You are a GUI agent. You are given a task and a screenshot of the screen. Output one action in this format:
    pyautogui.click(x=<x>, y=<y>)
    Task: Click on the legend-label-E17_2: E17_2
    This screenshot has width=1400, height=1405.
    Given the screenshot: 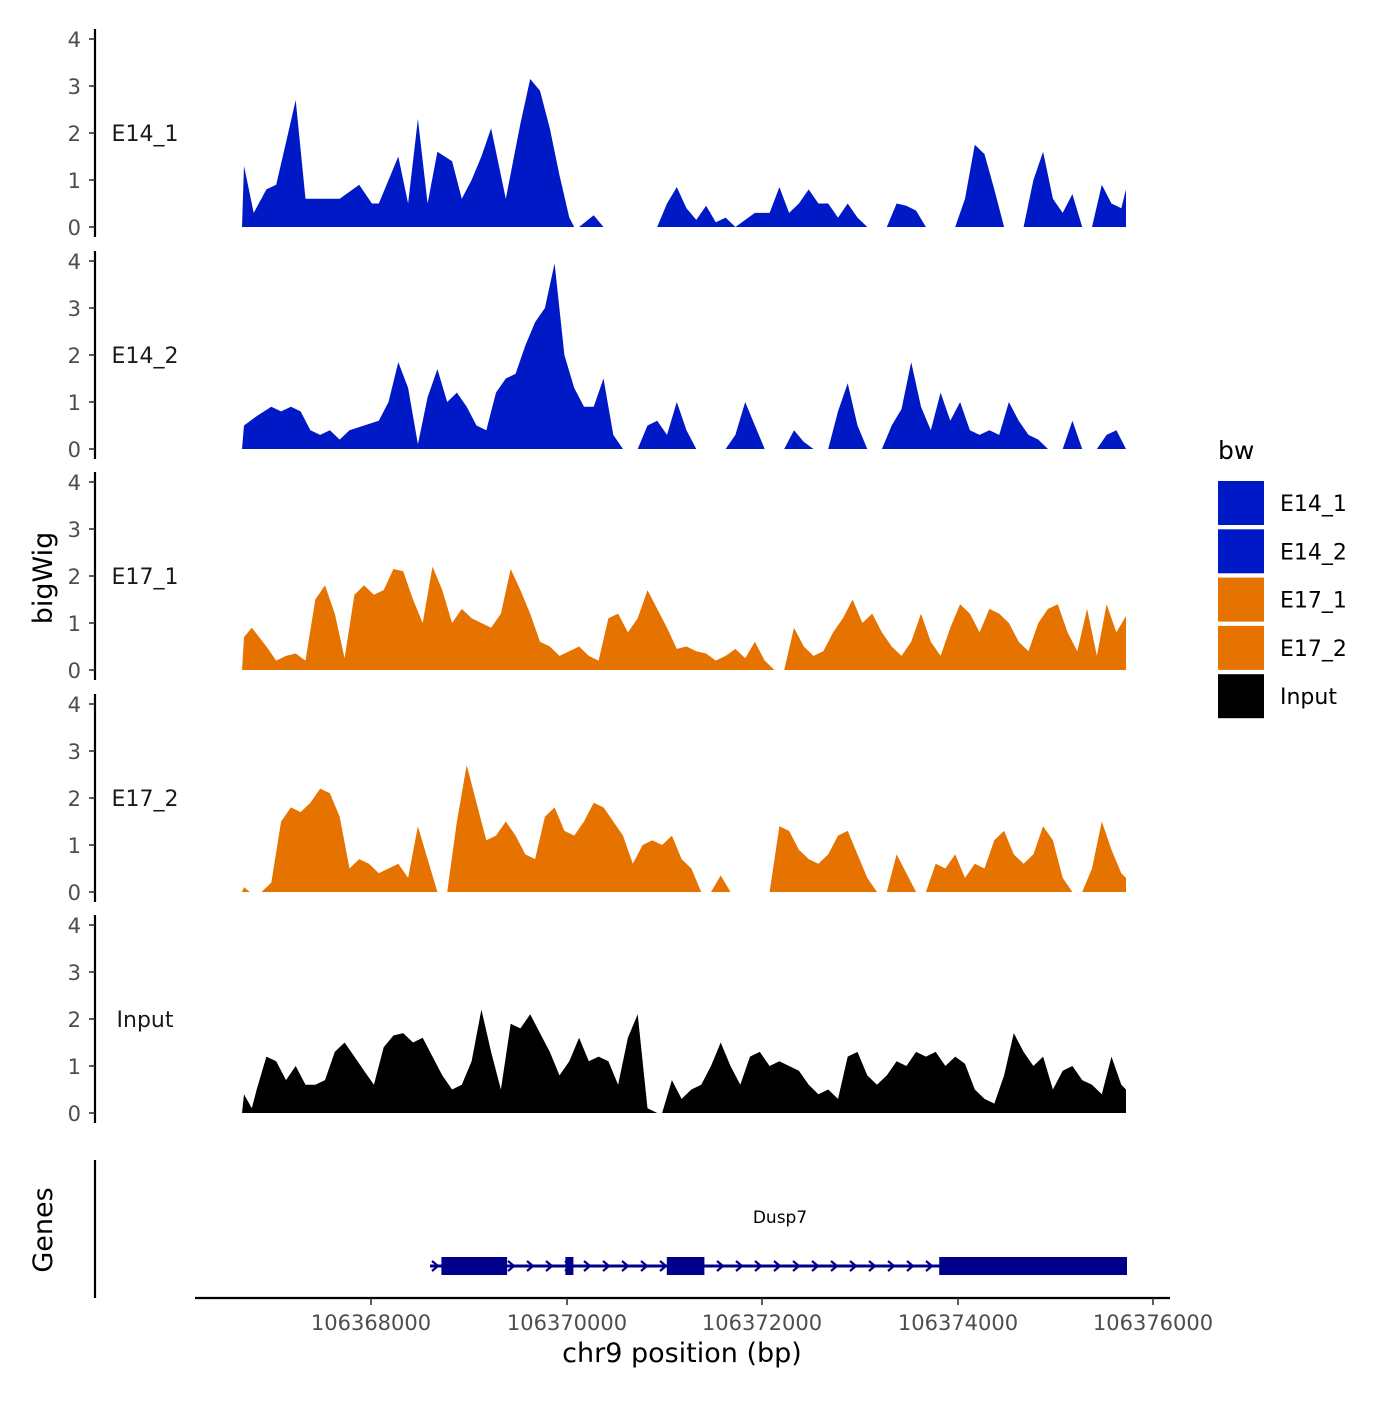 What is the action you would take?
    pyautogui.click(x=1313, y=649)
    